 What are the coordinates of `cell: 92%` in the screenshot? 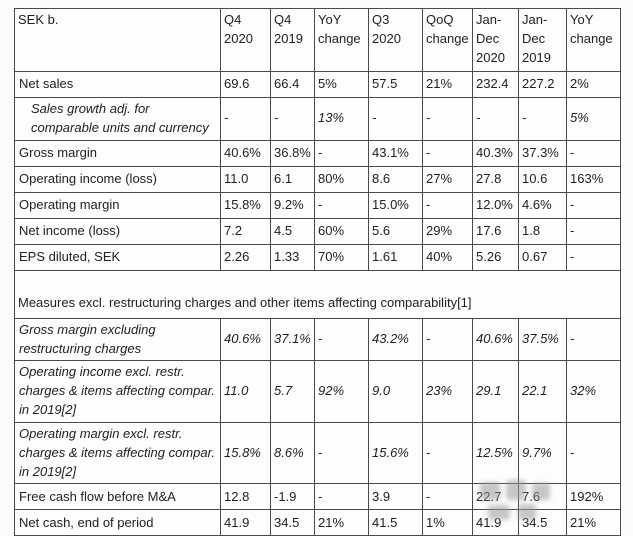 It's located at (341, 391).